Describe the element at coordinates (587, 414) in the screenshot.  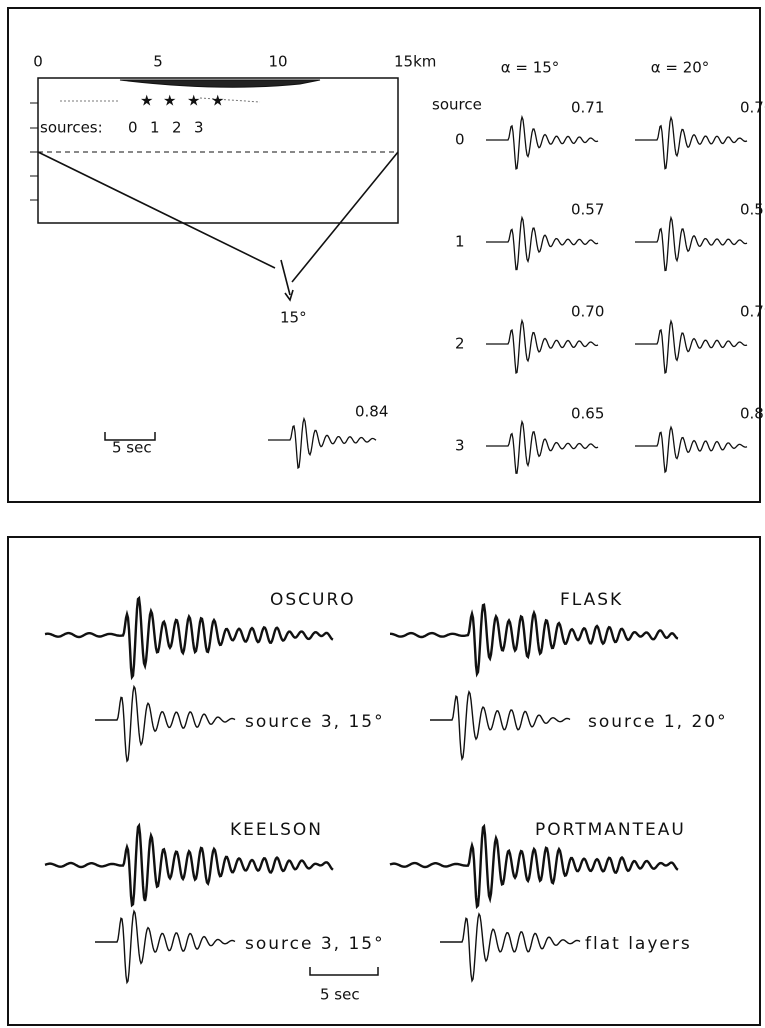
I see `correlation-value: 0.65` at that location.